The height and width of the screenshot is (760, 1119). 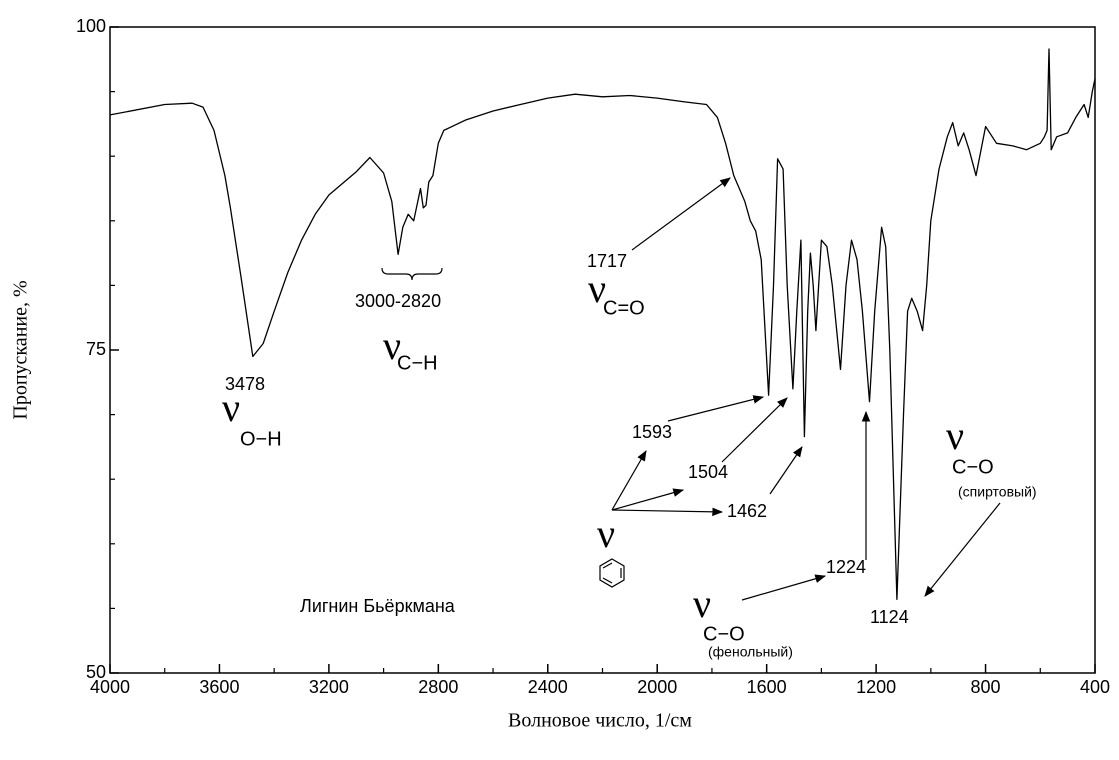 I want to click on x-tick-label: 3200, so click(x=329, y=687).